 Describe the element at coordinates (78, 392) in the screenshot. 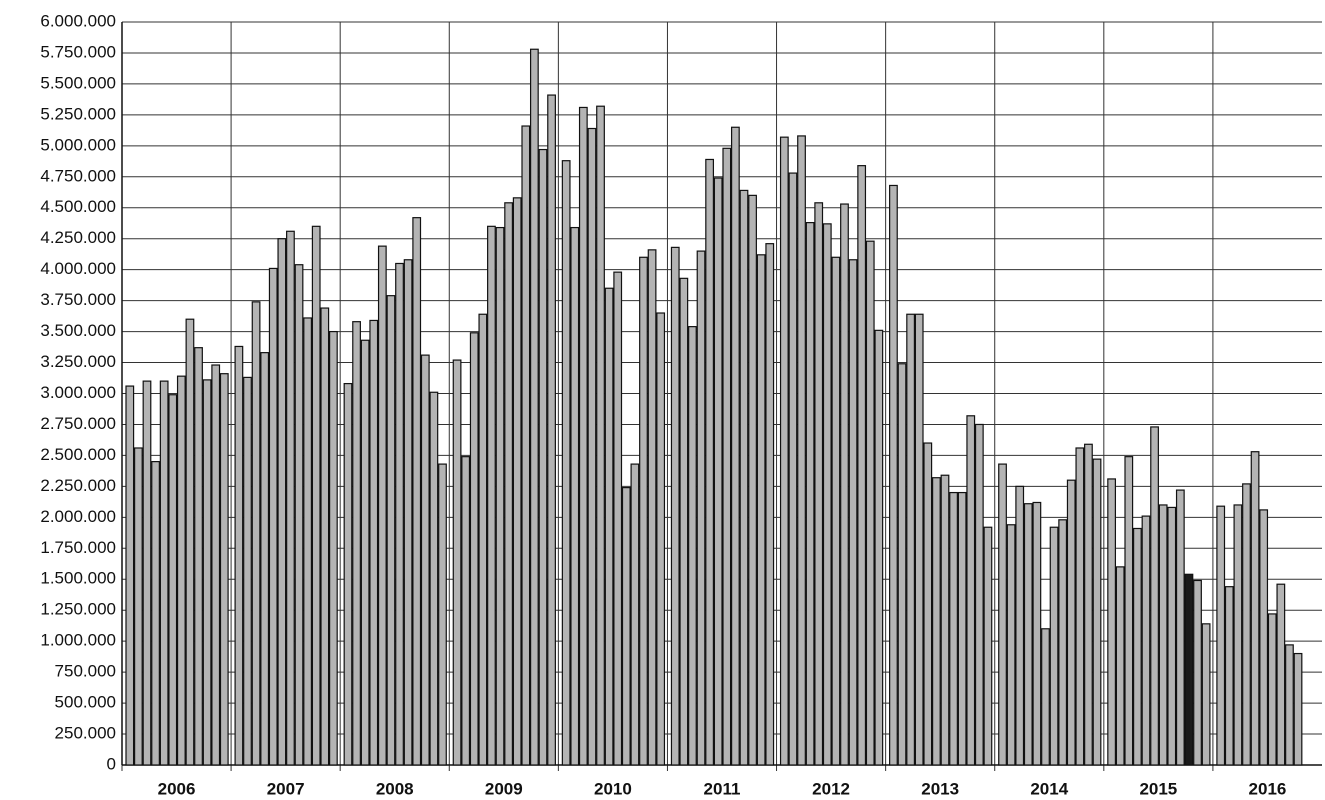

I see `y-tick-label: 3.000.000` at that location.